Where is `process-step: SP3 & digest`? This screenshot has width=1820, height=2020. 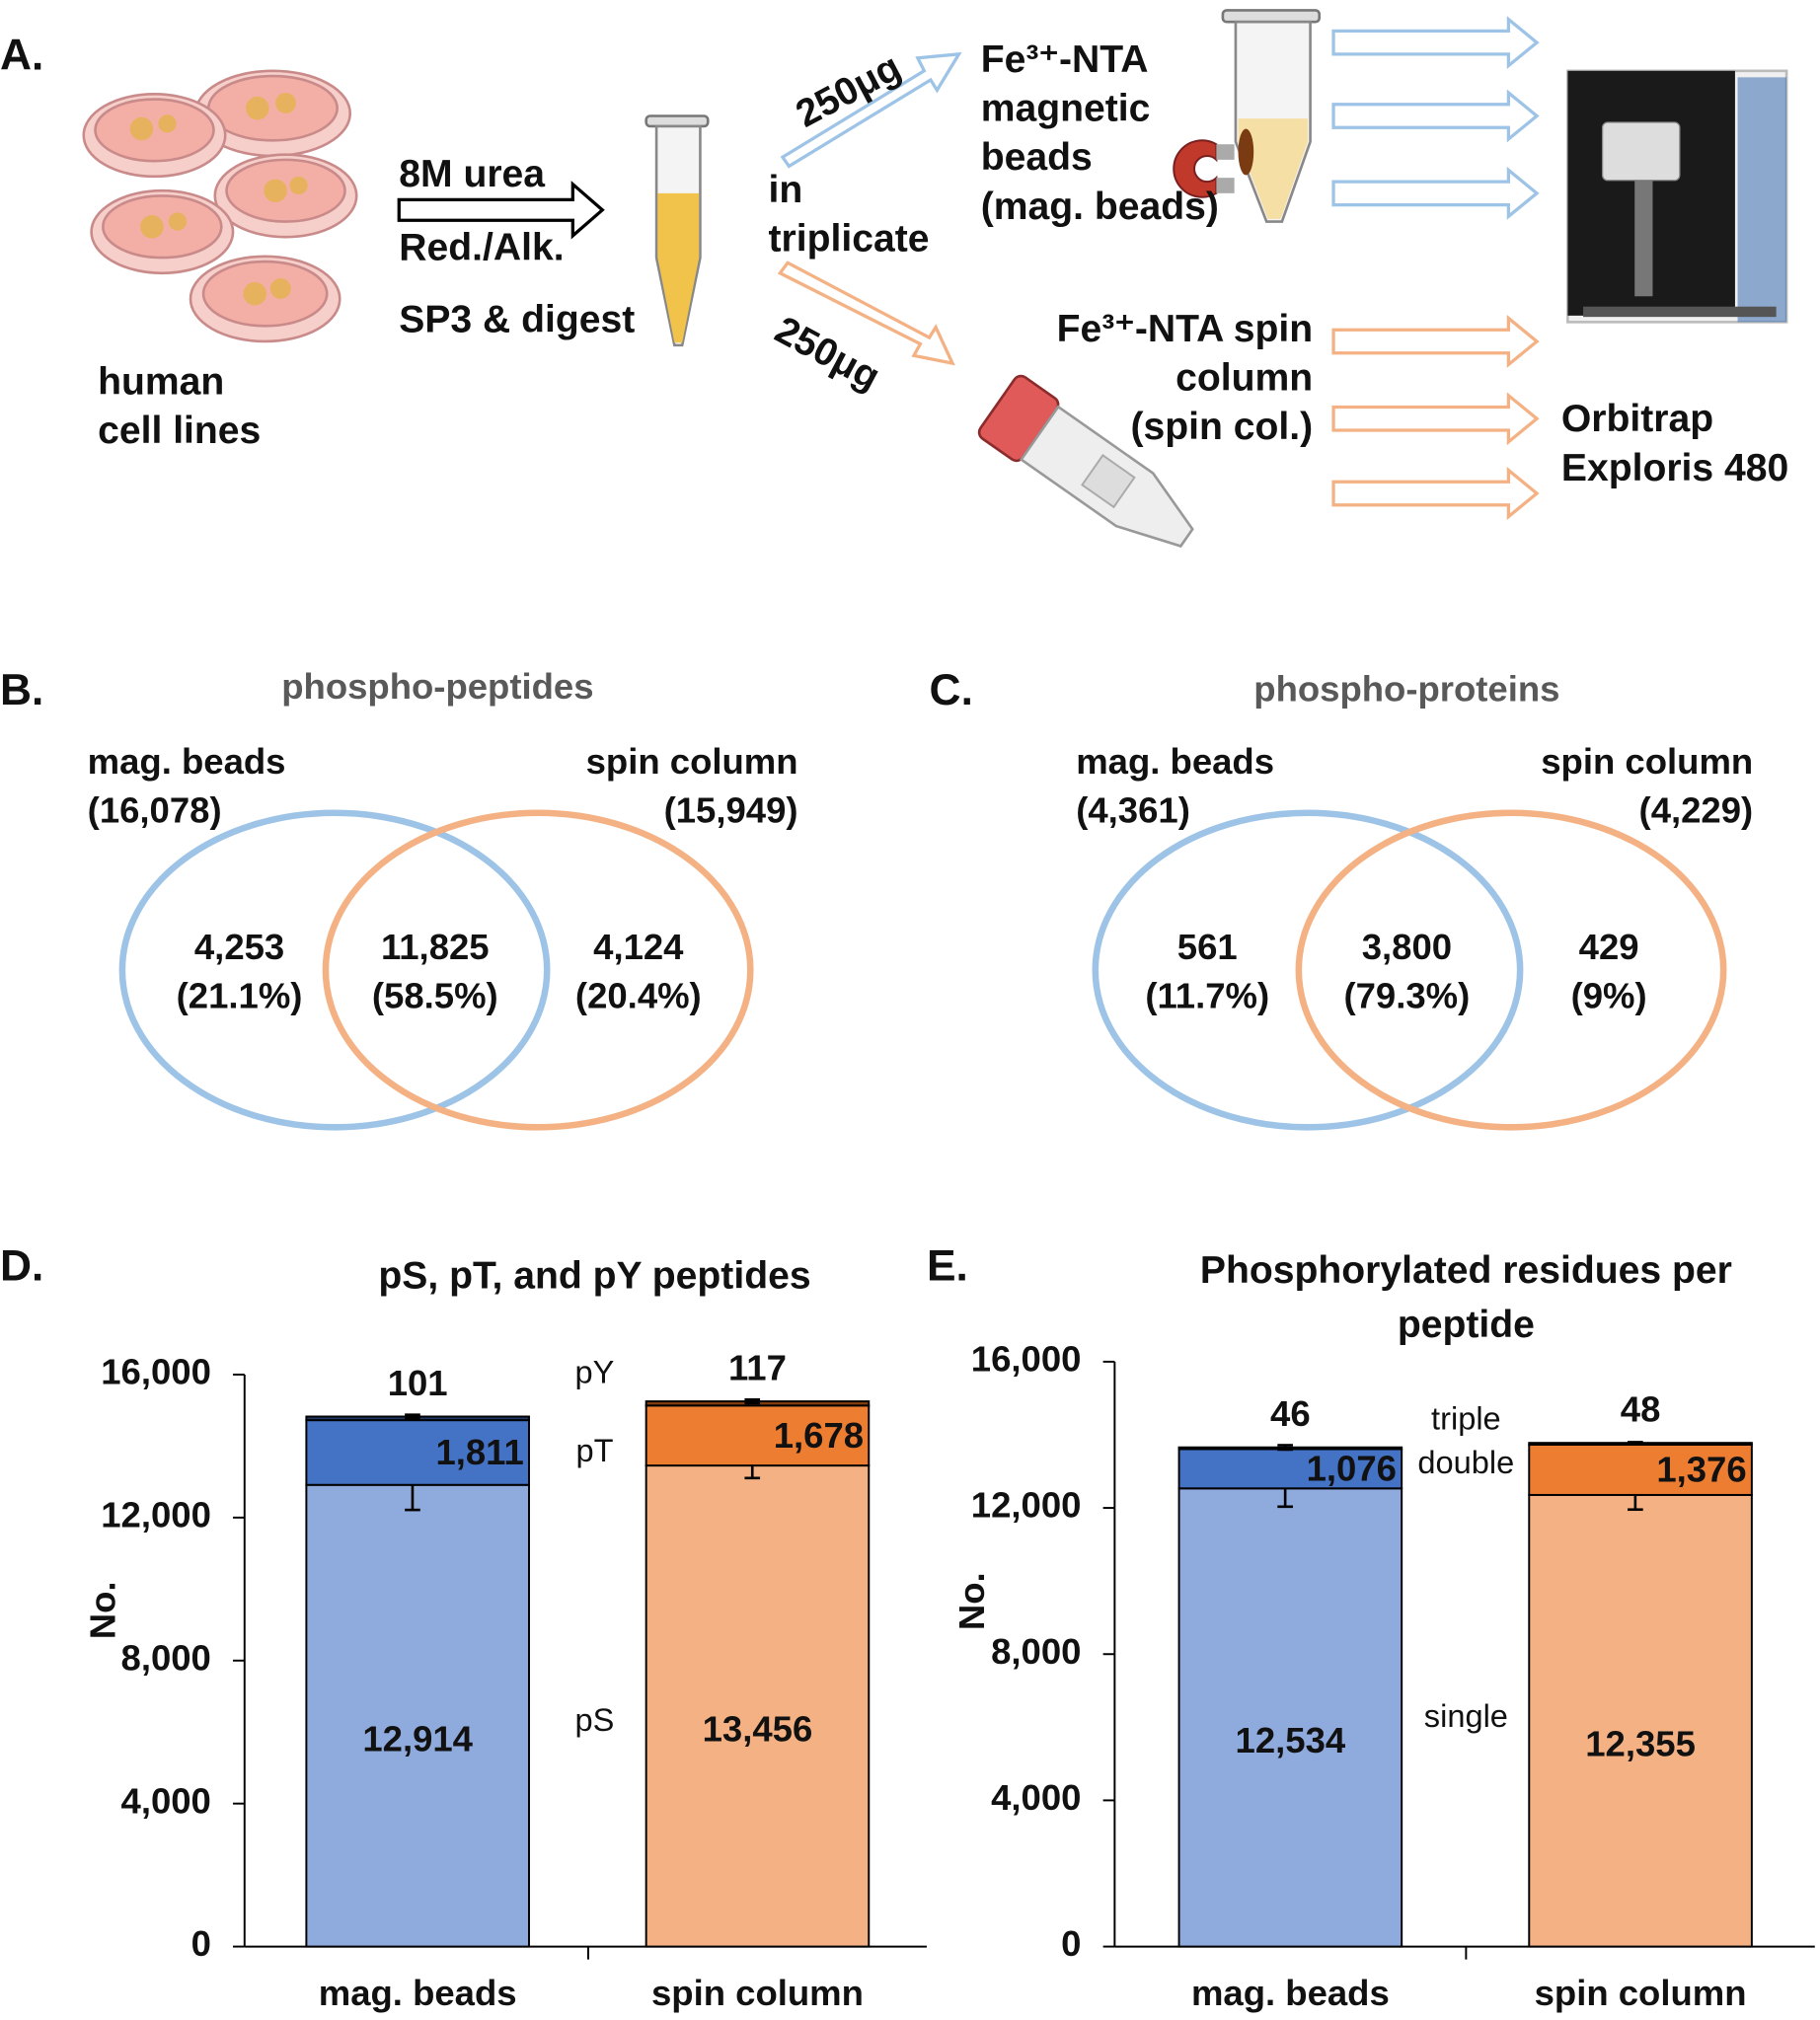
process-step: SP3 & digest is located at coordinates (517, 320).